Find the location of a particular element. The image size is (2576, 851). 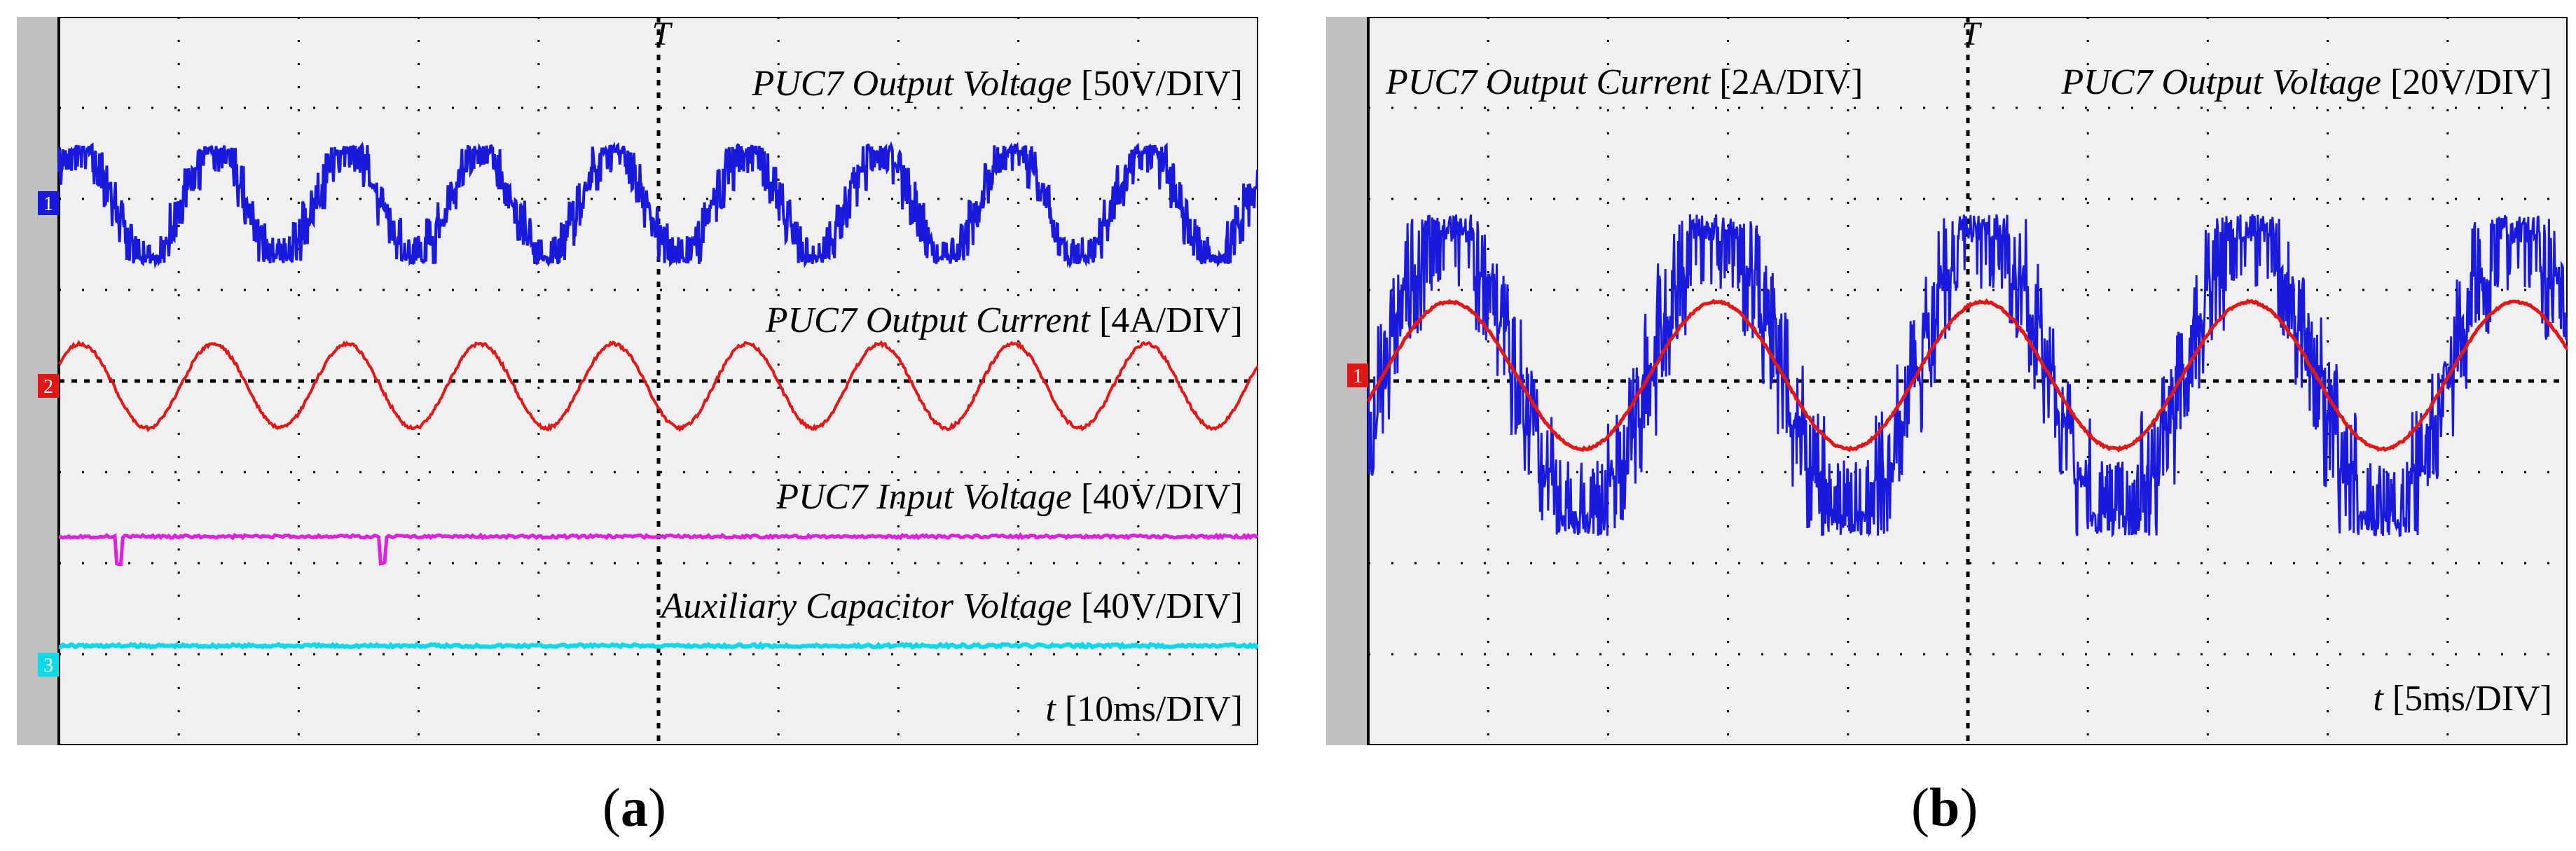

trace-output-current-a is located at coordinates (659, 386).